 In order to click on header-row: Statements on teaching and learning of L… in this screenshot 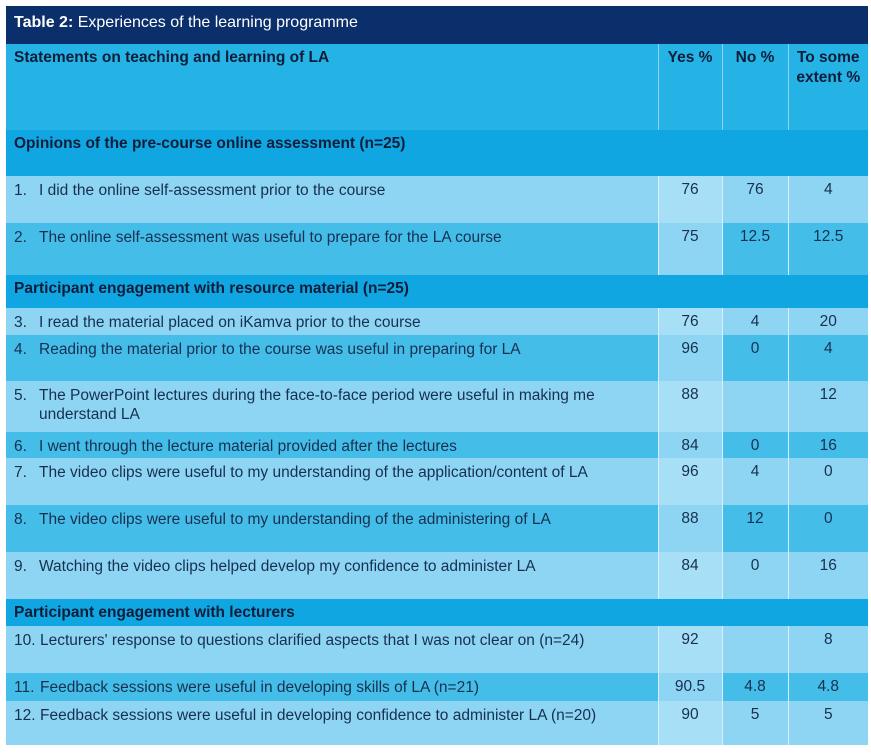, I will do `click(437, 87)`.